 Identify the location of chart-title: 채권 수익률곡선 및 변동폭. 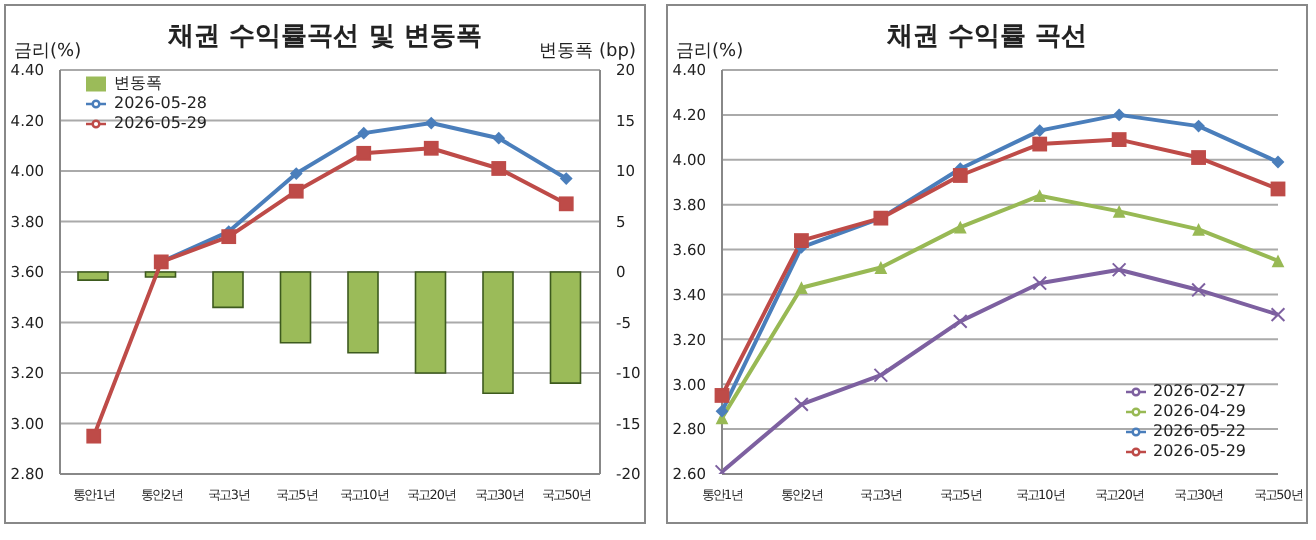
(325, 37).